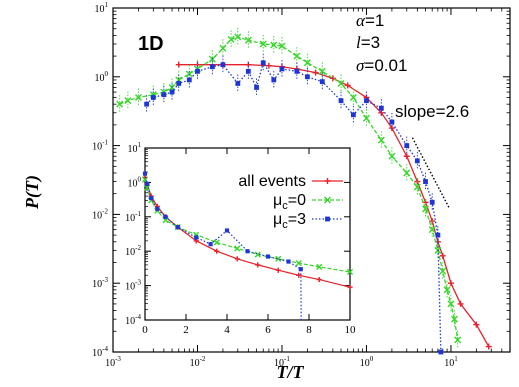 The height and width of the screenshot is (387, 519). I want to click on y-tick-label: 10¹, so click(102, 8).